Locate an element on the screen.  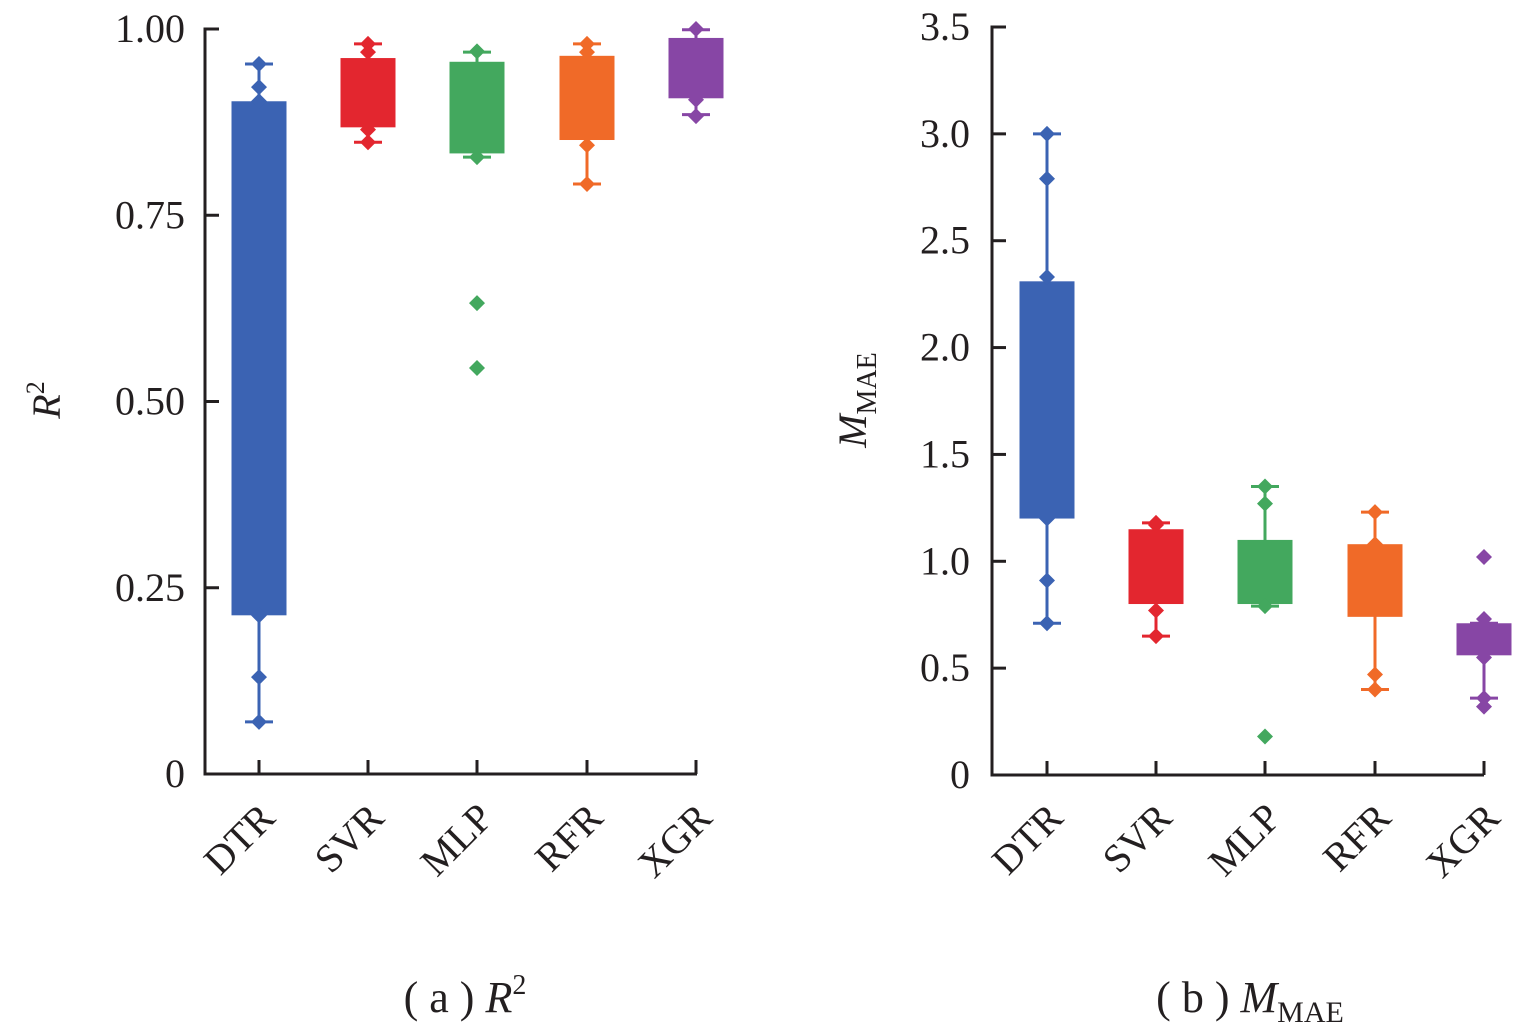
y-tick-label: 2.0 is located at coordinates (945, 347).